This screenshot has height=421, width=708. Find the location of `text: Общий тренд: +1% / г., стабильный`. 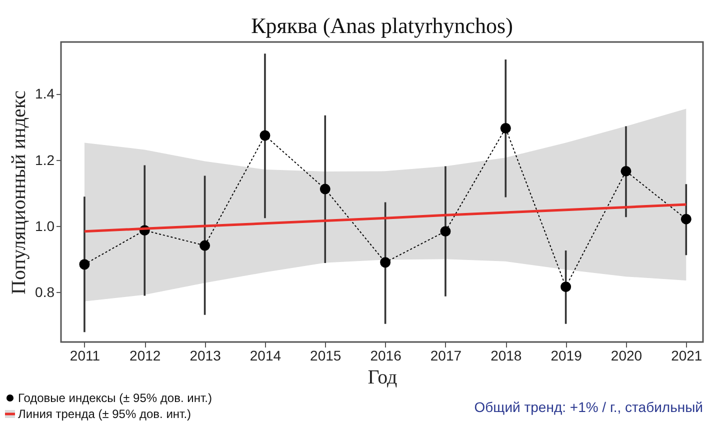

text: Общий тренд: +1% / г., стабильный is located at coordinates (588, 407).